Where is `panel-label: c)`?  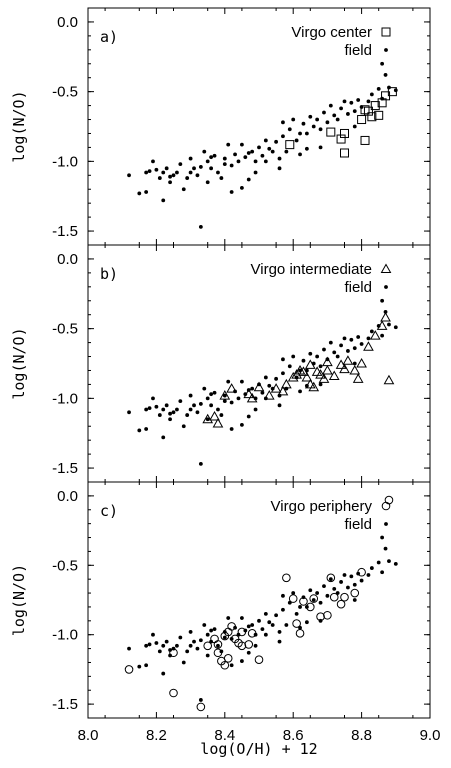 panel-label: c) is located at coordinates (109, 511).